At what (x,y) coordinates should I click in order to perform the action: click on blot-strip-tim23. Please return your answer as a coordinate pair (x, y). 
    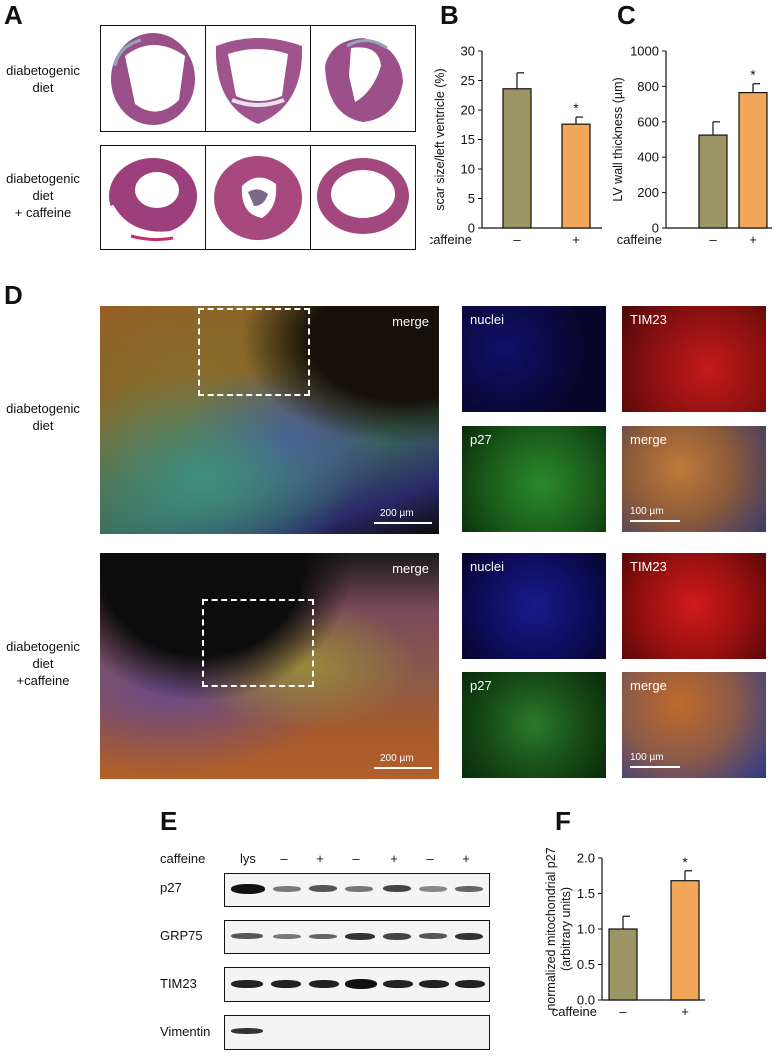
    Looking at the image, I should click on (357, 984).